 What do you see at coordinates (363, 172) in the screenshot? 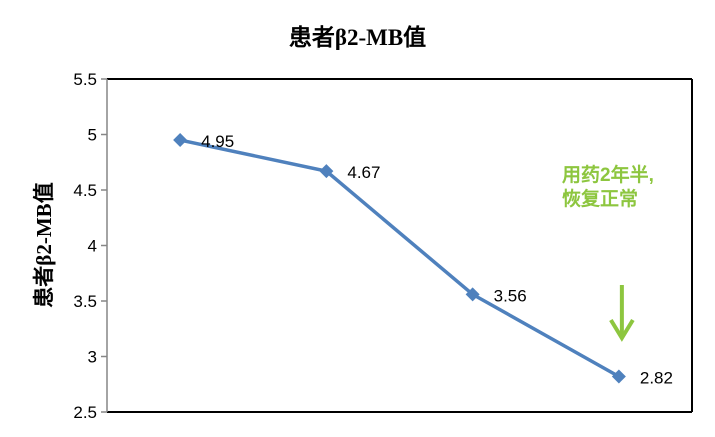
I see `data-label: 4.67` at bounding box center [363, 172].